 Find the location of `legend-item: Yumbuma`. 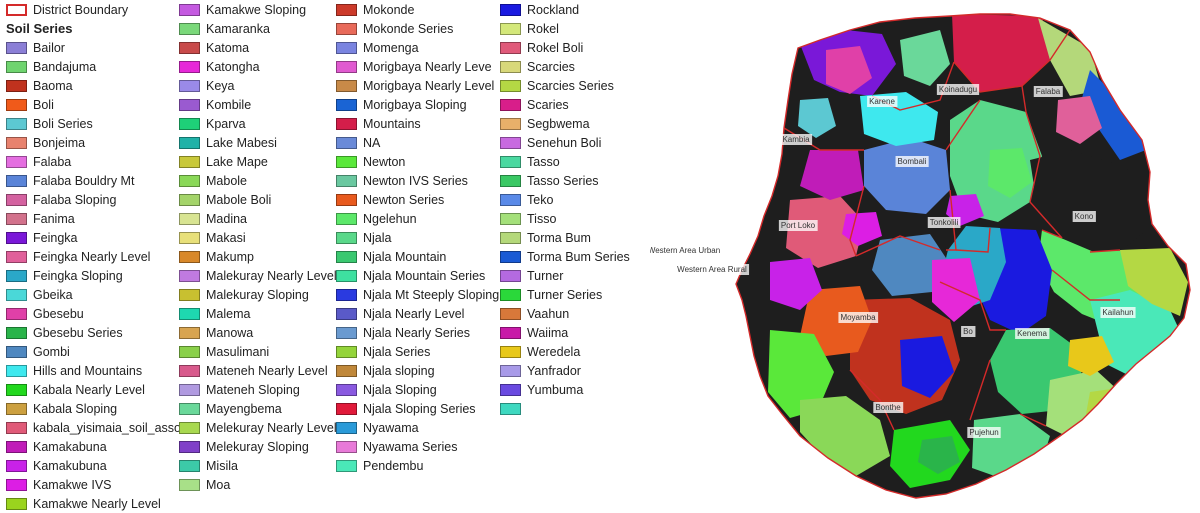

legend-item: Yumbuma is located at coordinates (565, 389).